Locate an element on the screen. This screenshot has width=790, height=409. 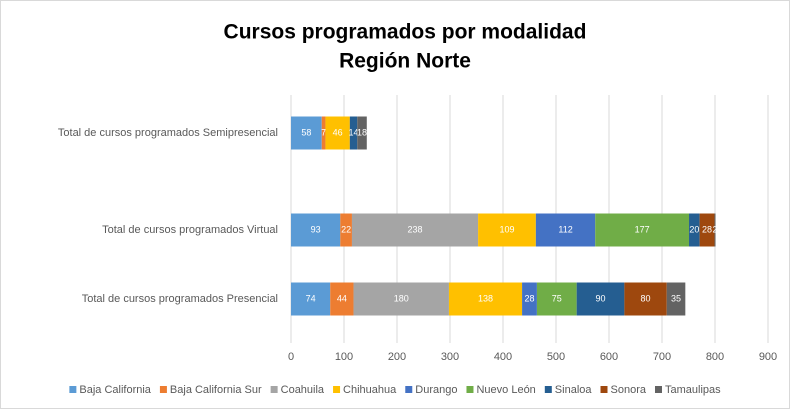
x-tick-label: 300 is located at coordinates (450, 357).